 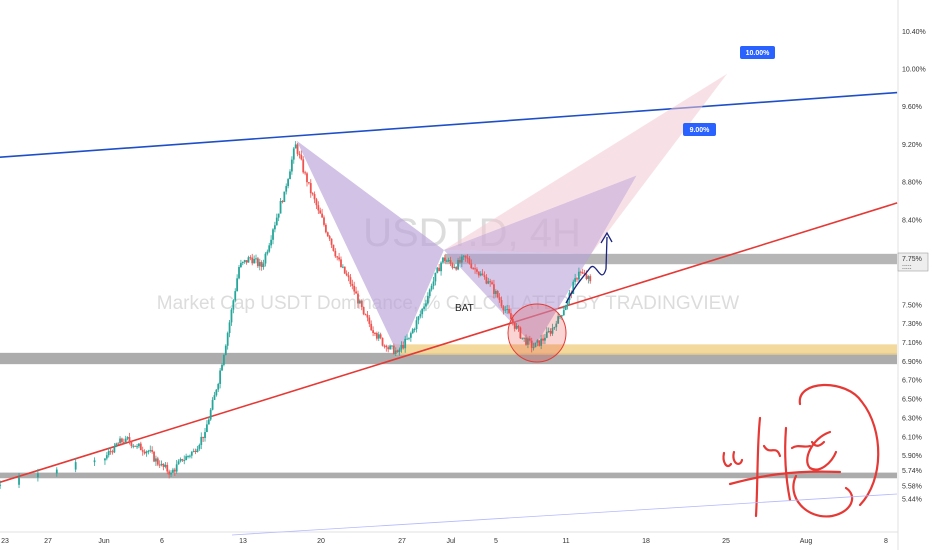 What do you see at coordinates (806, 541) in the screenshot?
I see `x-tick-label: Aug` at bounding box center [806, 541].